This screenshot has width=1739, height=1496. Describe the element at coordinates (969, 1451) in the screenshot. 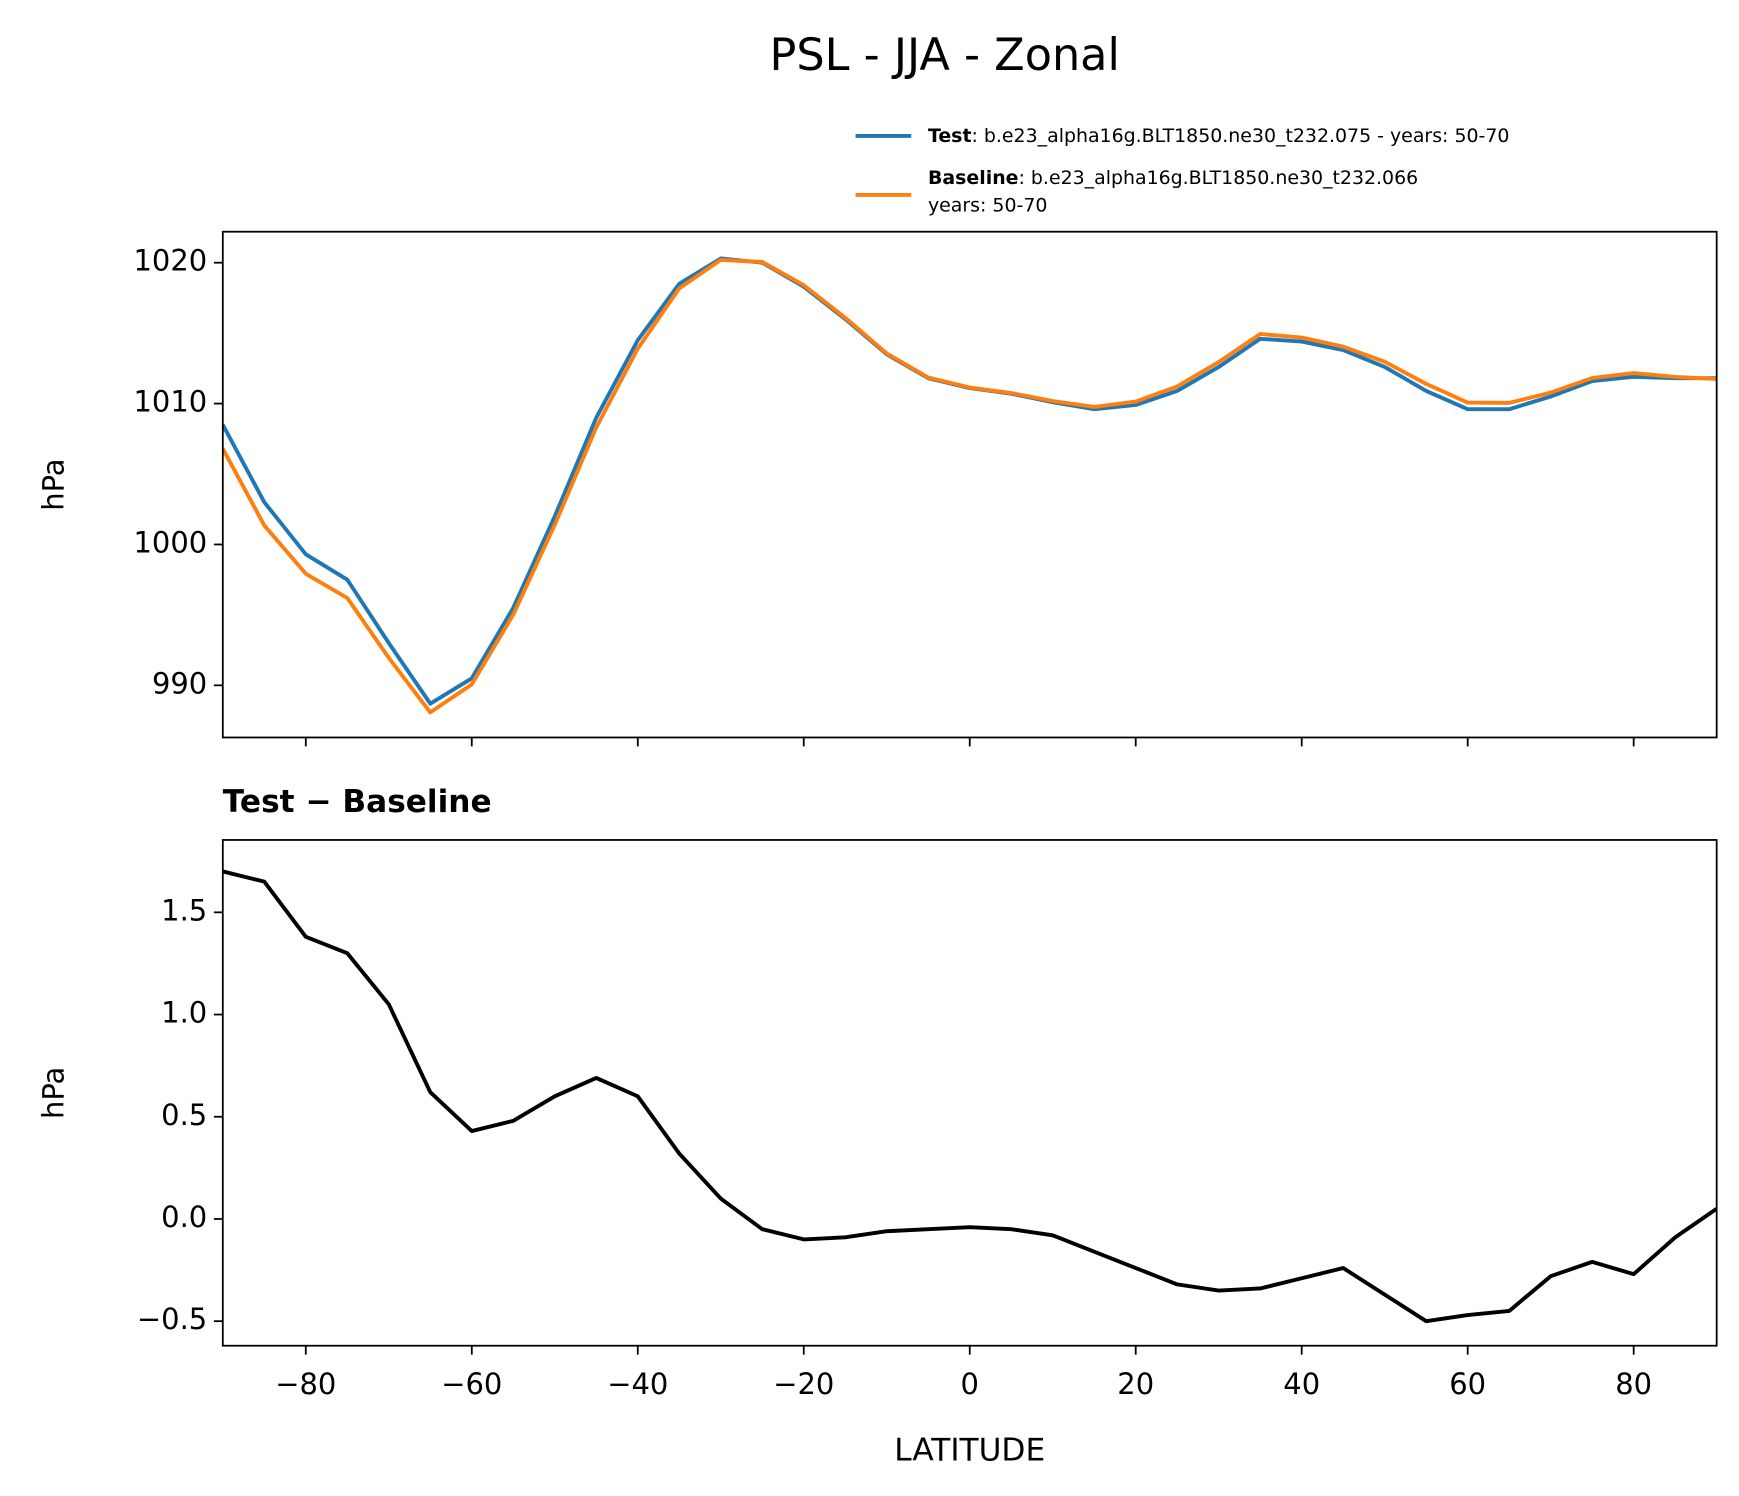

I see `x-axis-label: LATITUDE` at that location.